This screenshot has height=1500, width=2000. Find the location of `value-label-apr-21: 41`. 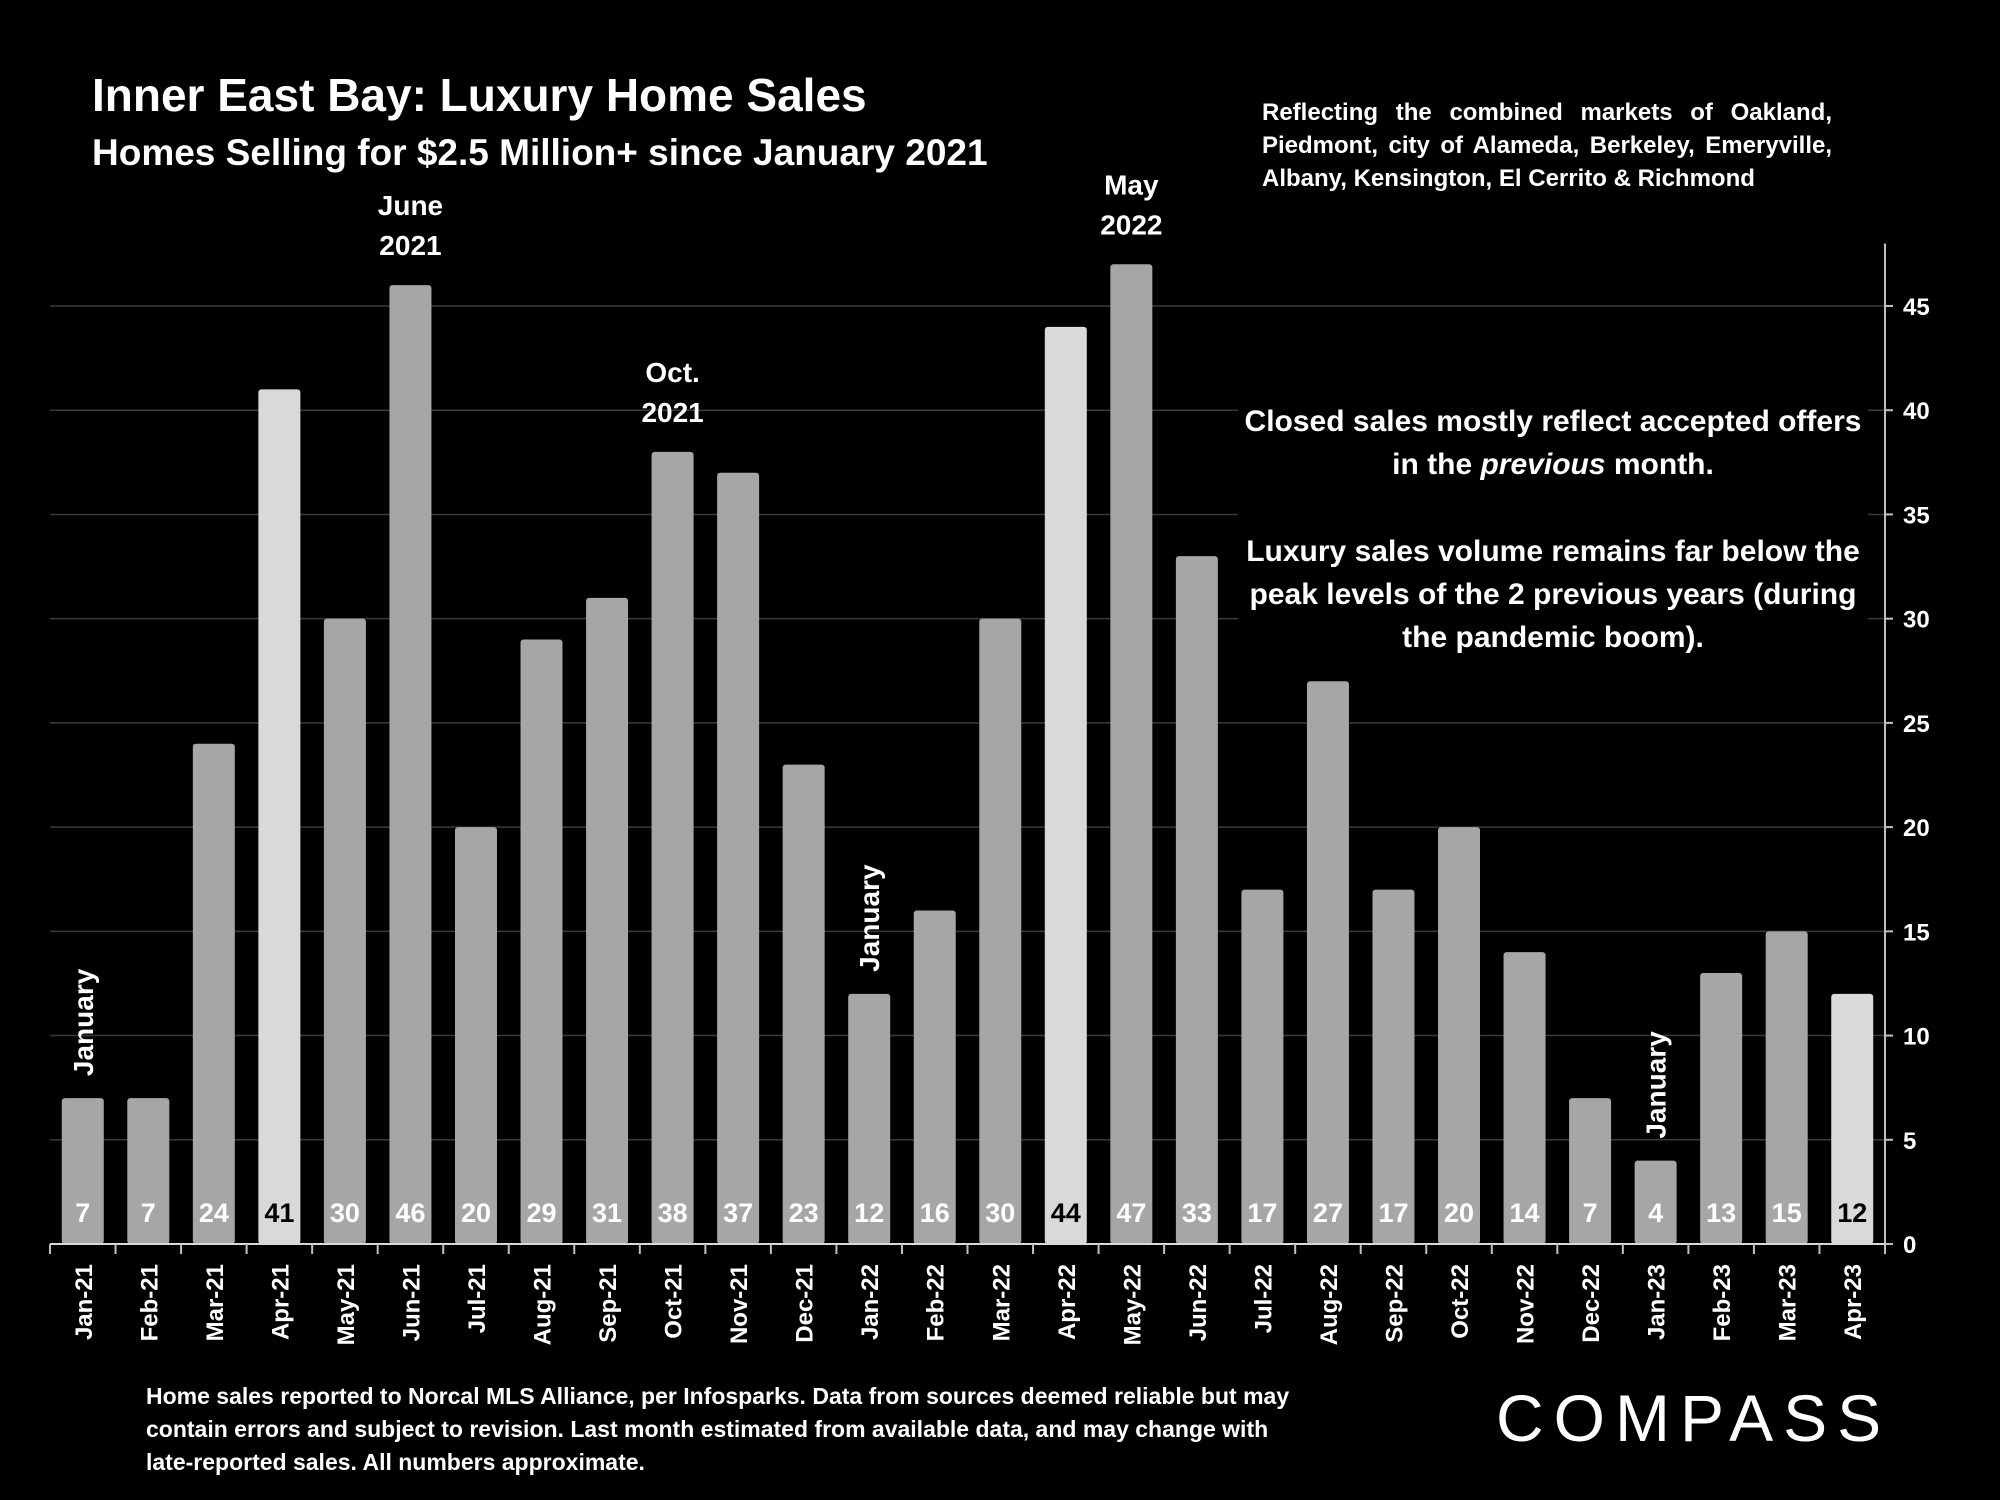

value-label-apr-21: 41 is located at coordinates (279, 1213).